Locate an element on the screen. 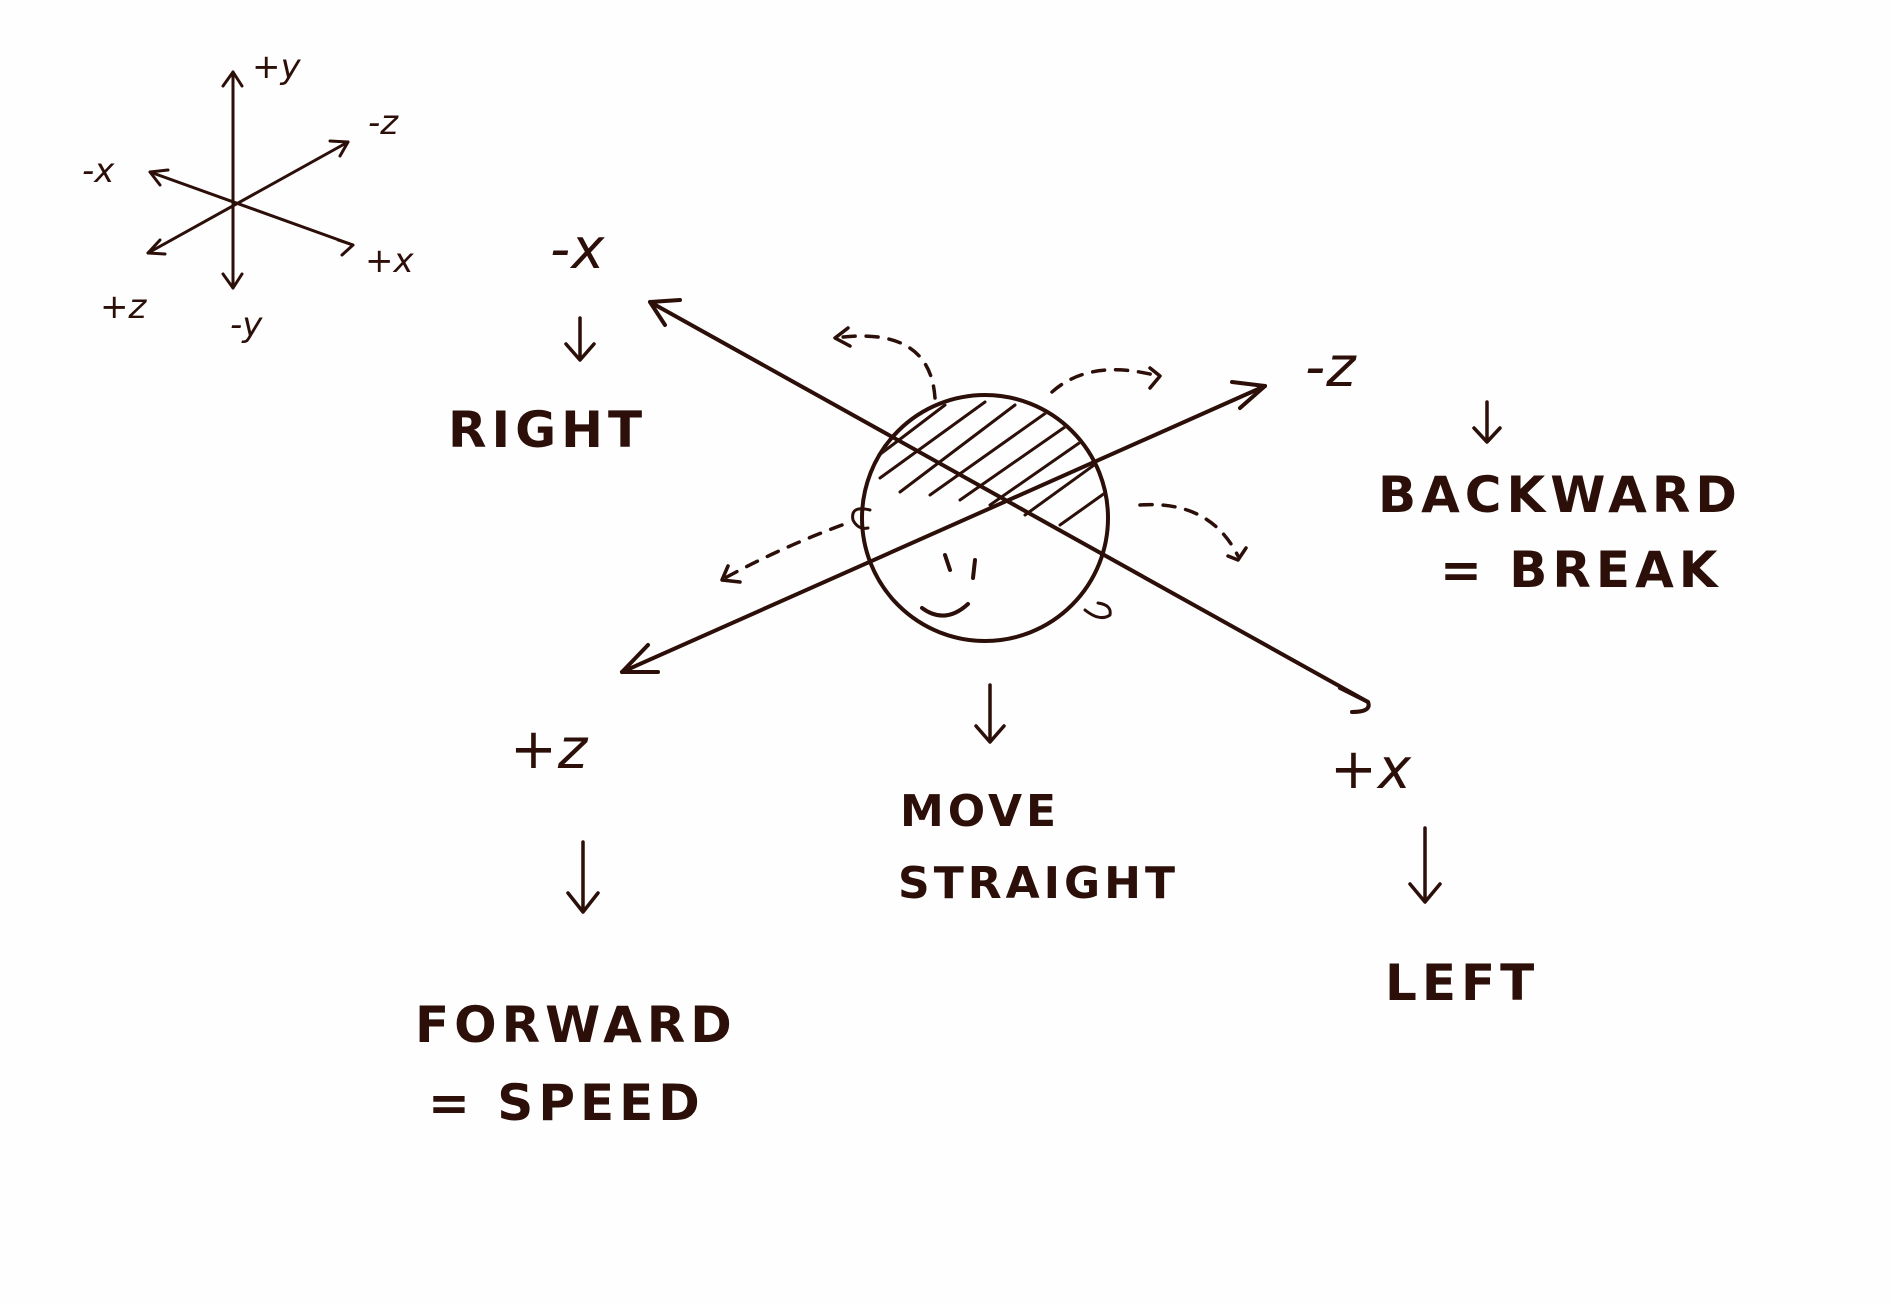 The width and height of the screenshot is (1890, 1305). body-circle is located at coordinates (985, 518).